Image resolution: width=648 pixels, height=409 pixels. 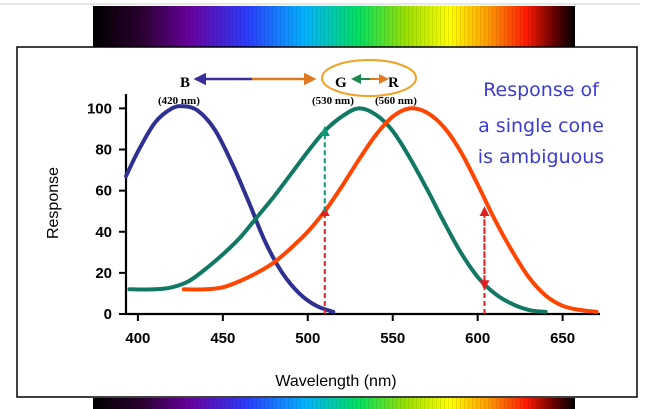 What do you see at coordinates (341, 83) in the screenshot?
I see `legend-g-label: G` at bounding box center [341, 83].